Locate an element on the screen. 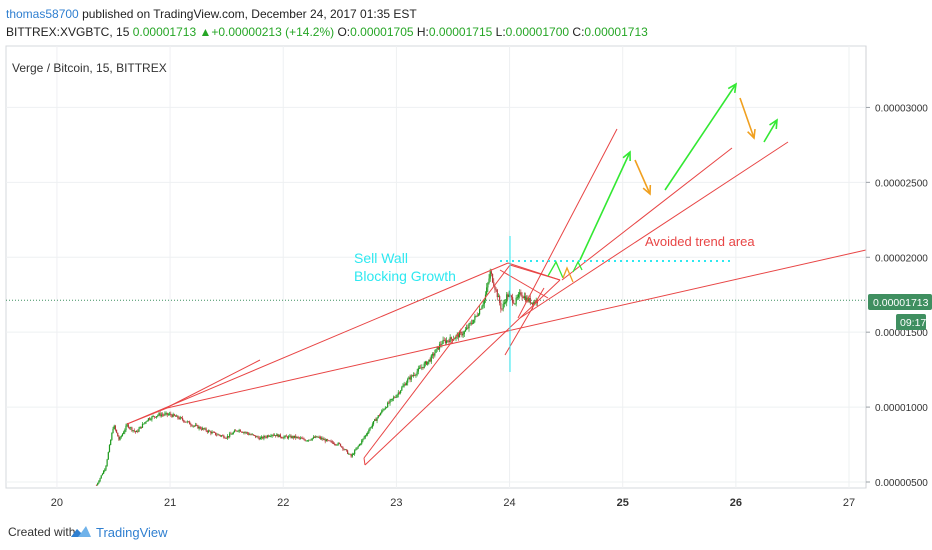  green-arrow is located at coordinates (770, 130).